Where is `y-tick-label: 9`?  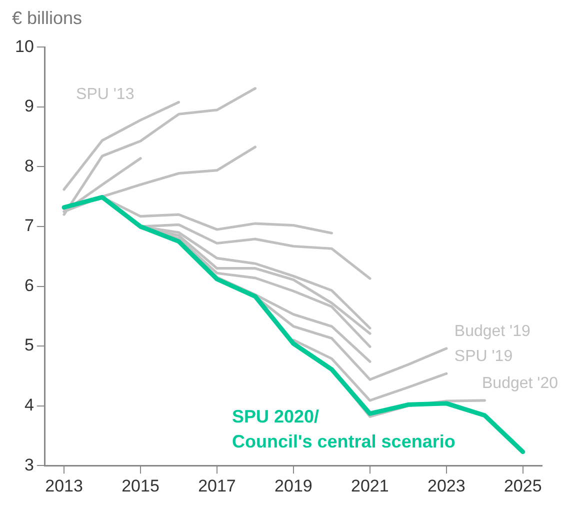 y-tick-label: 9 is located at coordinates (29, 106).